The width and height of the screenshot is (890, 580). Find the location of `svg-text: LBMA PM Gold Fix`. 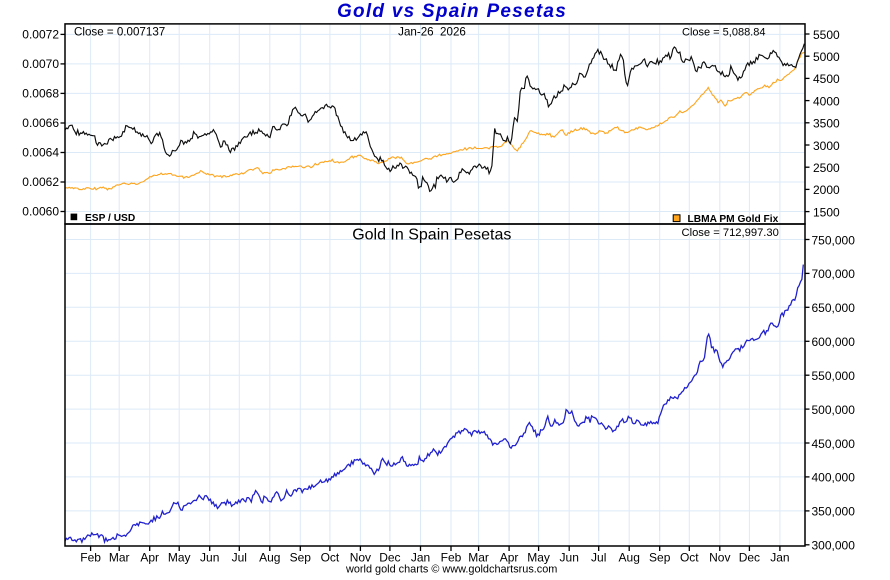

svg-text: LBMA PM Gold Fix is located at coordinates (733, 219).